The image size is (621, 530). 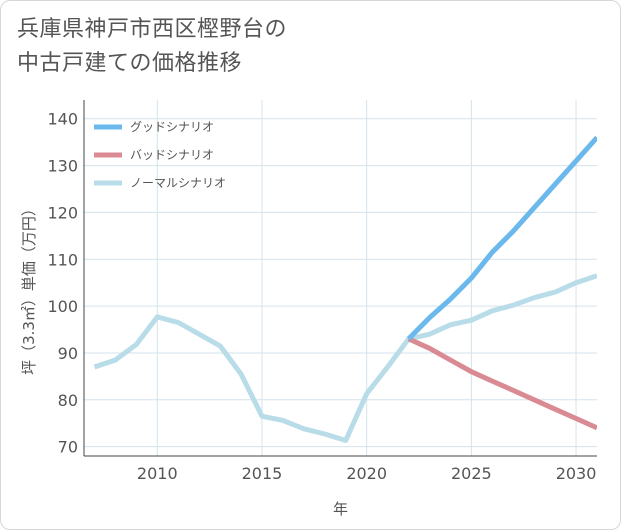 I want to click on y-tick-label: 140, so click(x=62, y=119).